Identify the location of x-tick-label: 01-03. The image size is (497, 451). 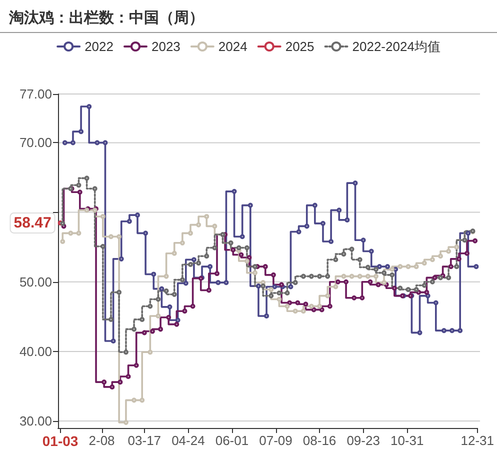
(60, 441).